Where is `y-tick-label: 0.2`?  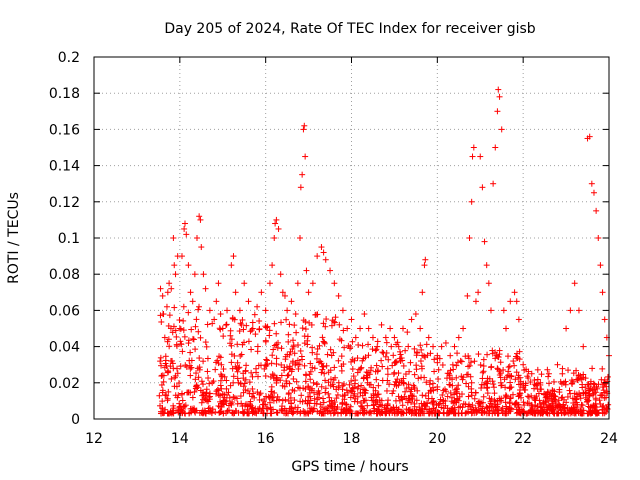
y-tick-label: 0.2 is located at coordinates (69, 58).